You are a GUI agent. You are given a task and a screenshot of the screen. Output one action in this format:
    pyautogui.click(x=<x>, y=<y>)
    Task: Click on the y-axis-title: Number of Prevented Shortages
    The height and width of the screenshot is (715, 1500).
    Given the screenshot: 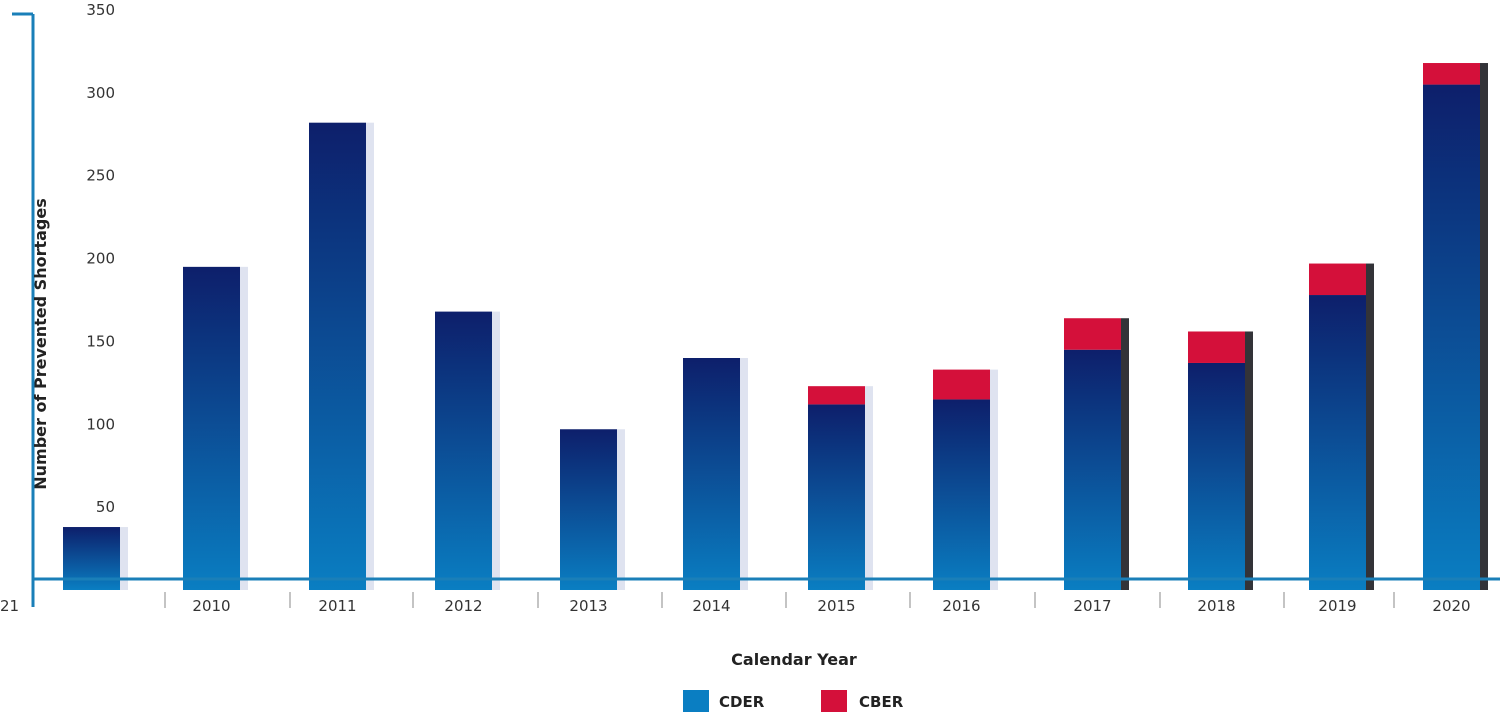 What is the action you would take?
    pyautogui.click(x=40, y=343)
    